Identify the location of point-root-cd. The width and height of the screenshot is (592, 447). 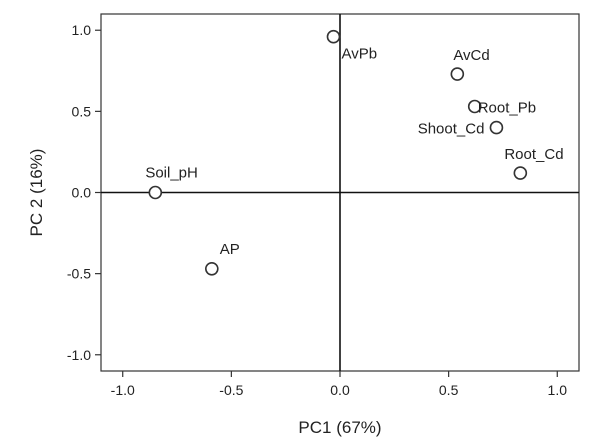
(520, 173).